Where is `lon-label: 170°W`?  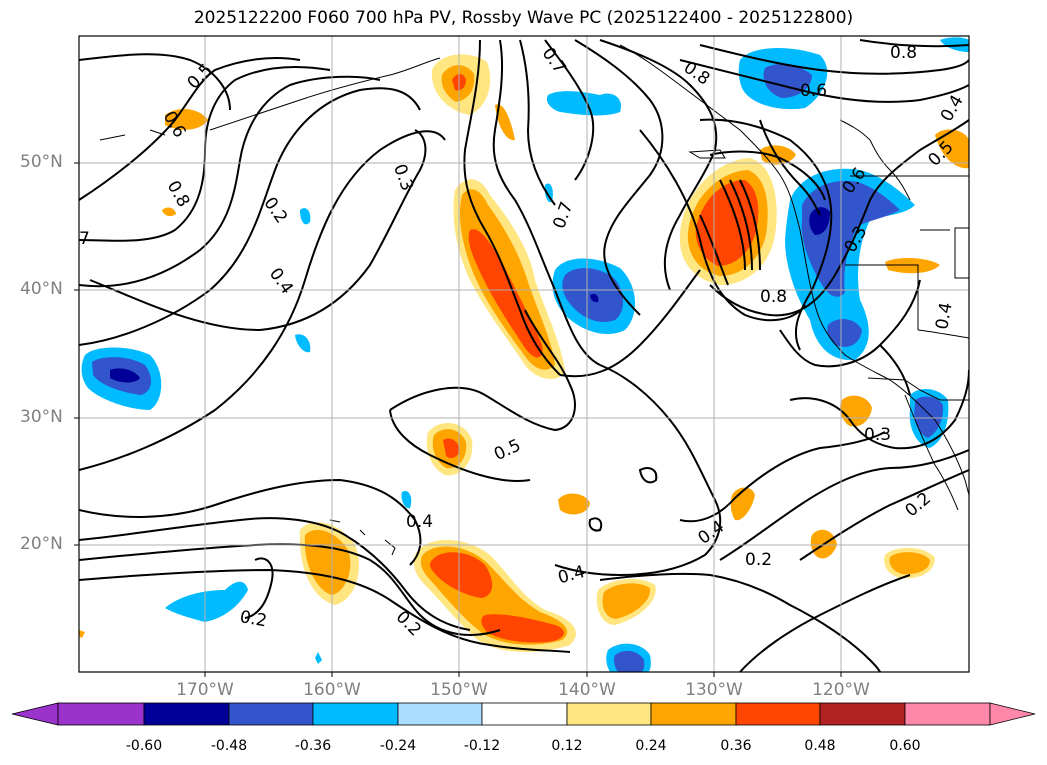 lon-label: 170°W is located at coordinates (205, 690).